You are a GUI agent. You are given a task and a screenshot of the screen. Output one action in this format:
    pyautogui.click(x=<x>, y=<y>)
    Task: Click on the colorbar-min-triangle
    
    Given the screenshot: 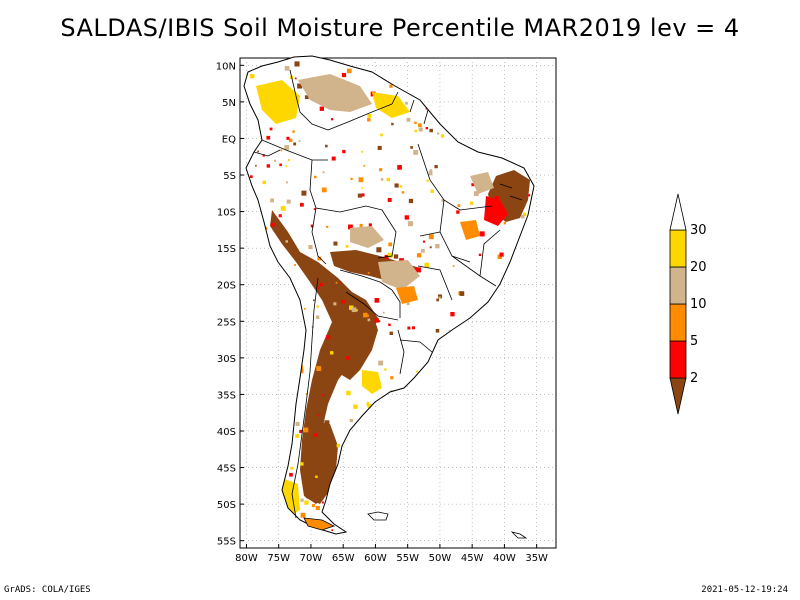 What is the action you would take?
    pyautogui.click(x=678, y=396)
    